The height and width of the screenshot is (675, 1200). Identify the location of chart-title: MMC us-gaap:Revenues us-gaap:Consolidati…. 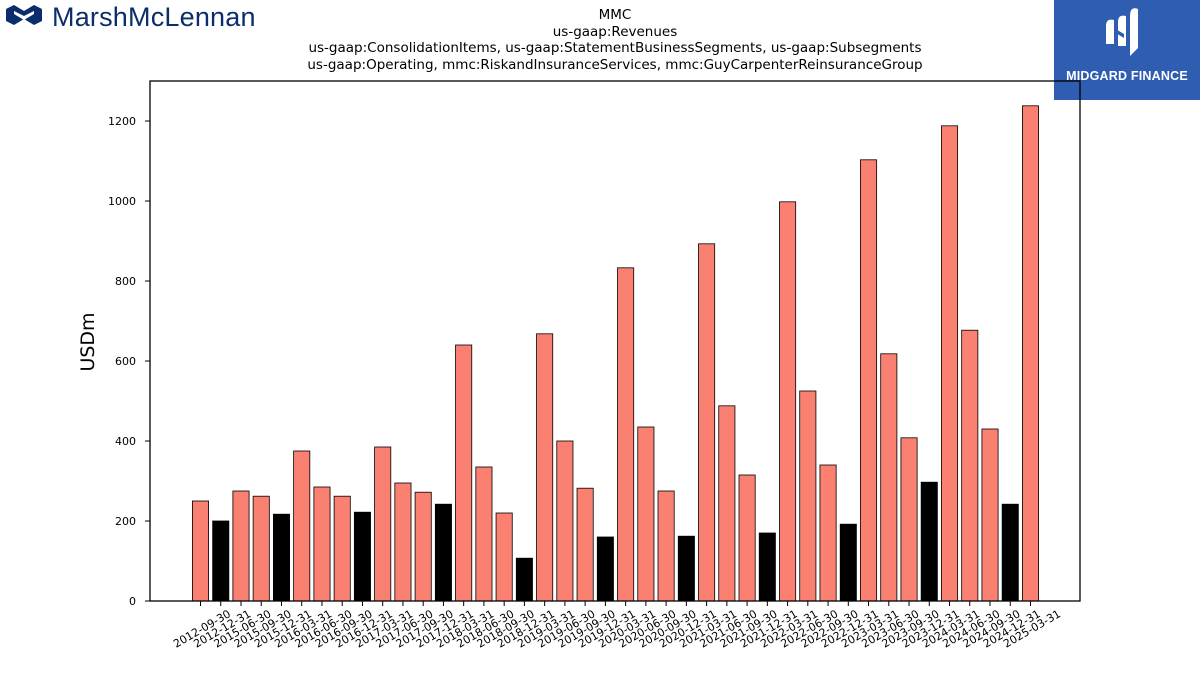
(615, 40).